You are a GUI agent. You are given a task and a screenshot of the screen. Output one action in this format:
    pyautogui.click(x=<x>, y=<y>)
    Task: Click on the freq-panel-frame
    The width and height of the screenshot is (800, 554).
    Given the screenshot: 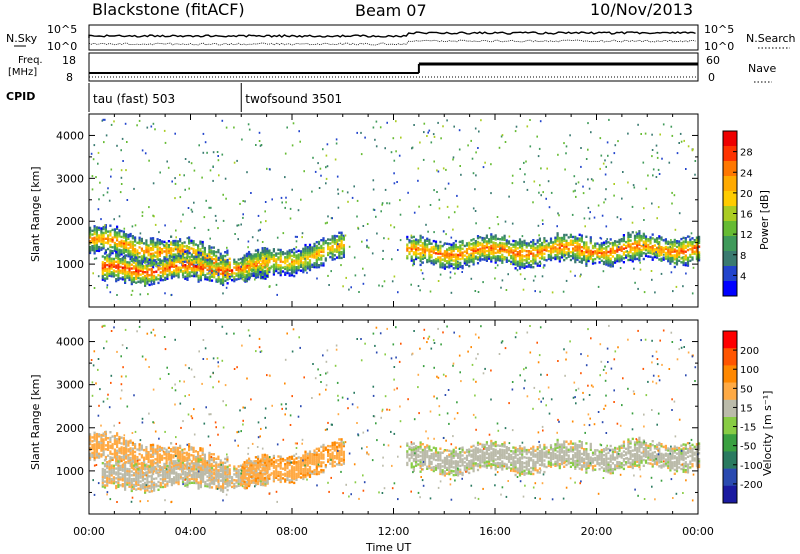 What is the action you would take?
    pyautogui.click(x=393, y=67)
    